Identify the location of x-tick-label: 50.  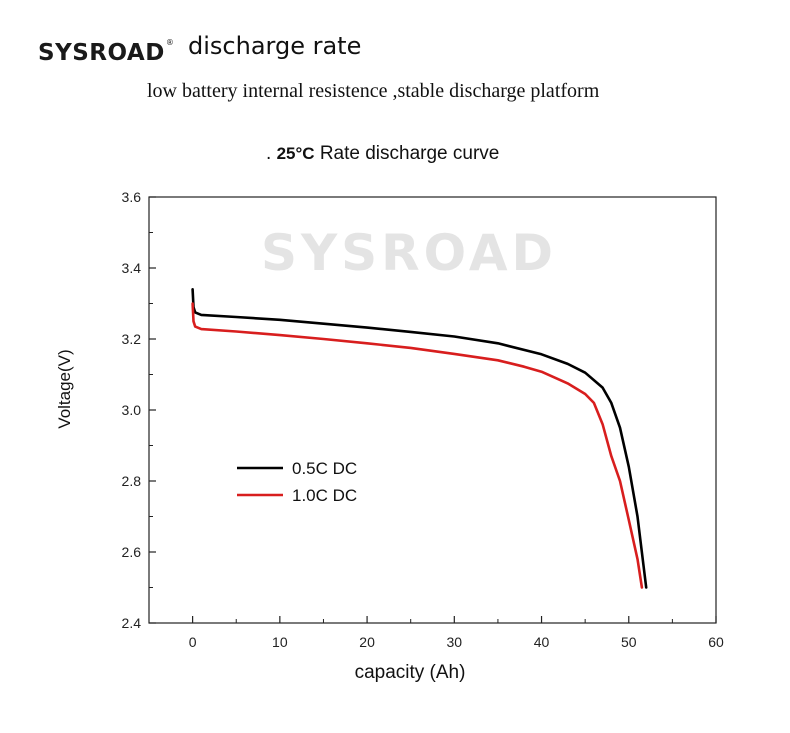
(629, 642).